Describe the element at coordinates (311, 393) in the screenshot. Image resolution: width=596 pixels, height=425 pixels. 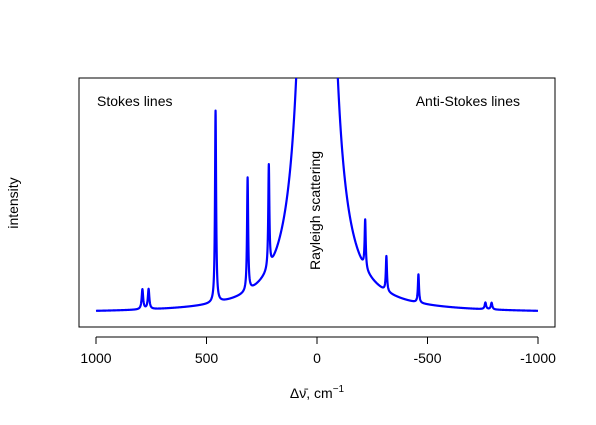
I see `x-axis-label-main: Δν̄, cm` at that location.